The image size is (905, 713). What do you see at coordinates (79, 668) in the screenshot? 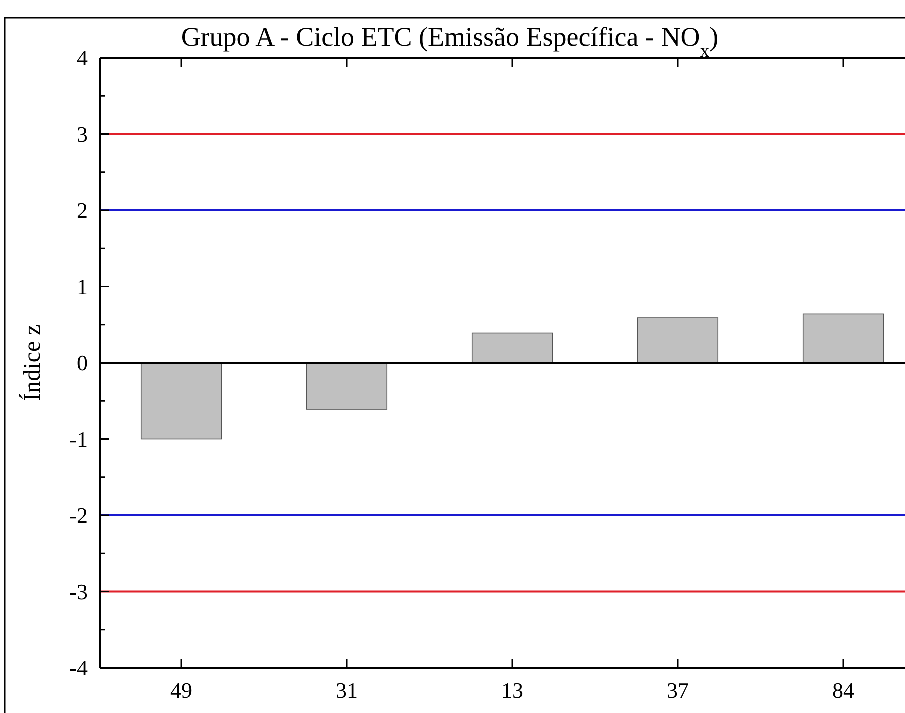
I see `y-tick-label: -4` at bounding box center [79, 668].